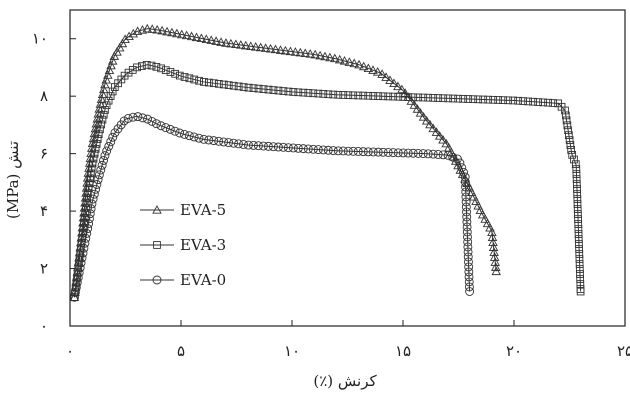  I want to click on legend-label: EVA-0, so click(203, 280).